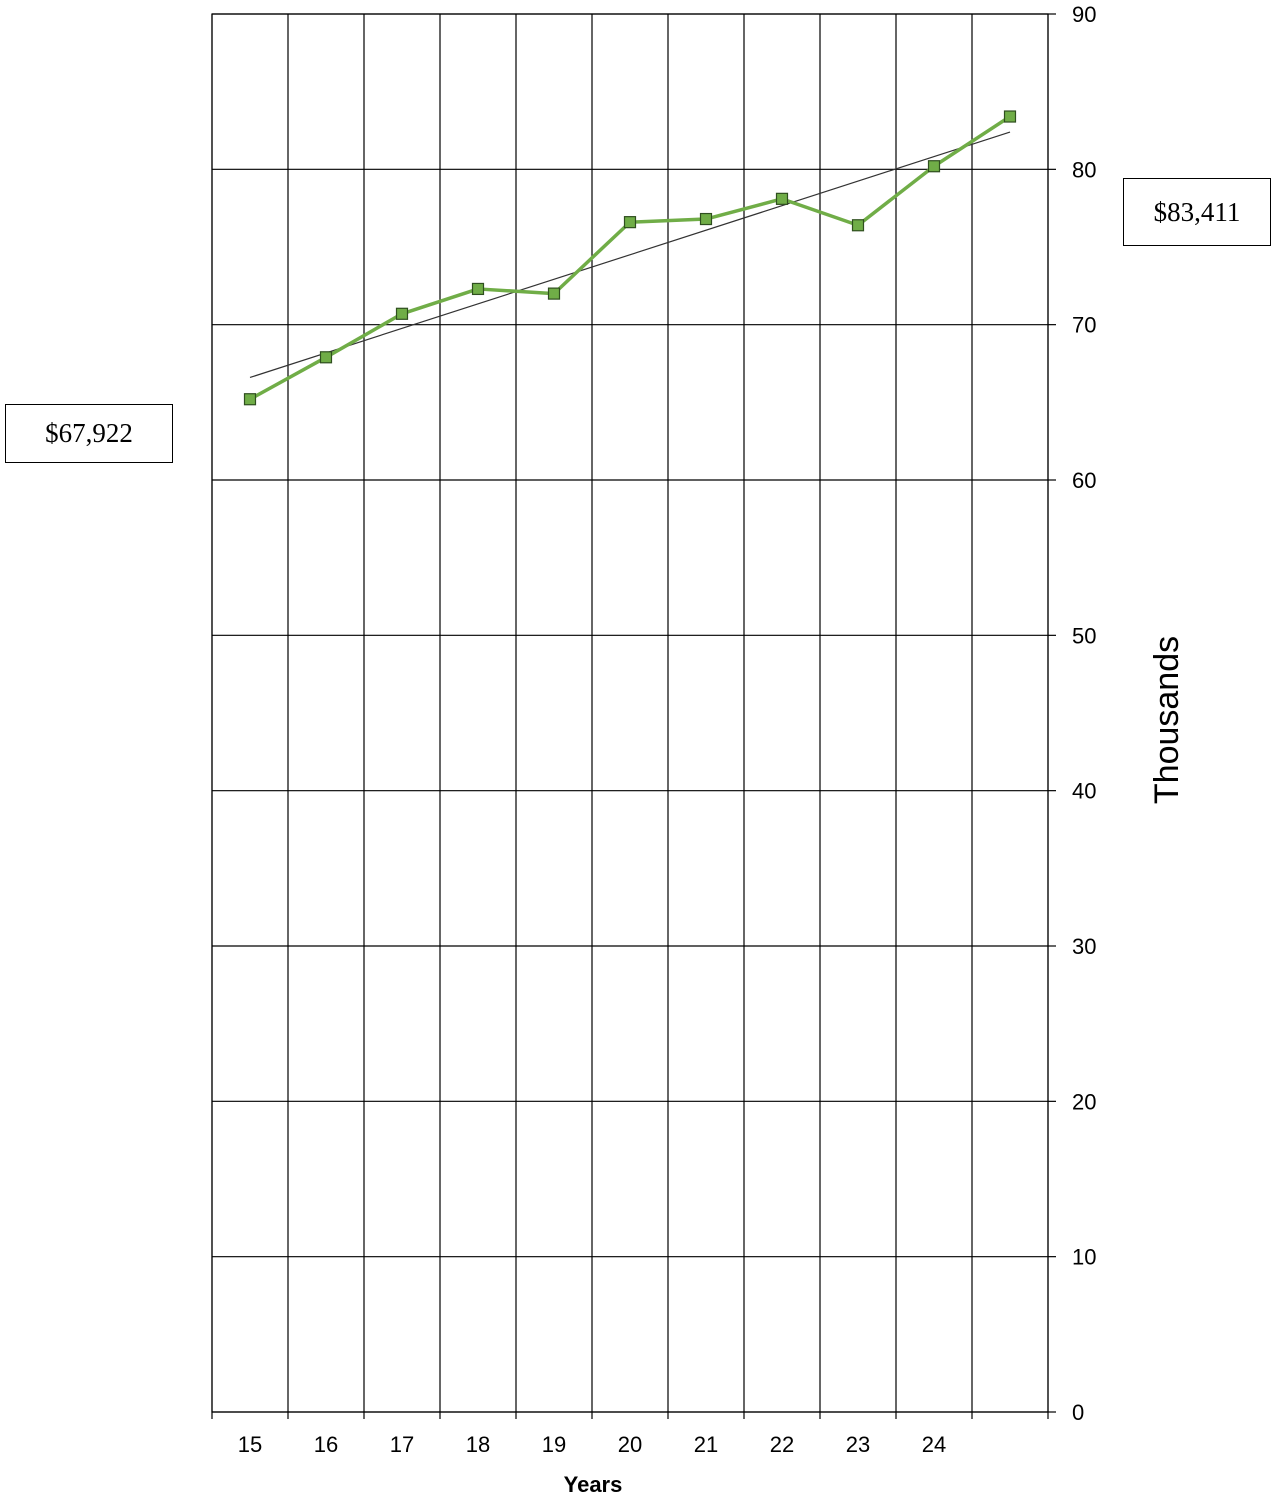  Describe the element at coordinates (1084, 325) in the screenshot. I see `y-tick-label: 70` at that location.